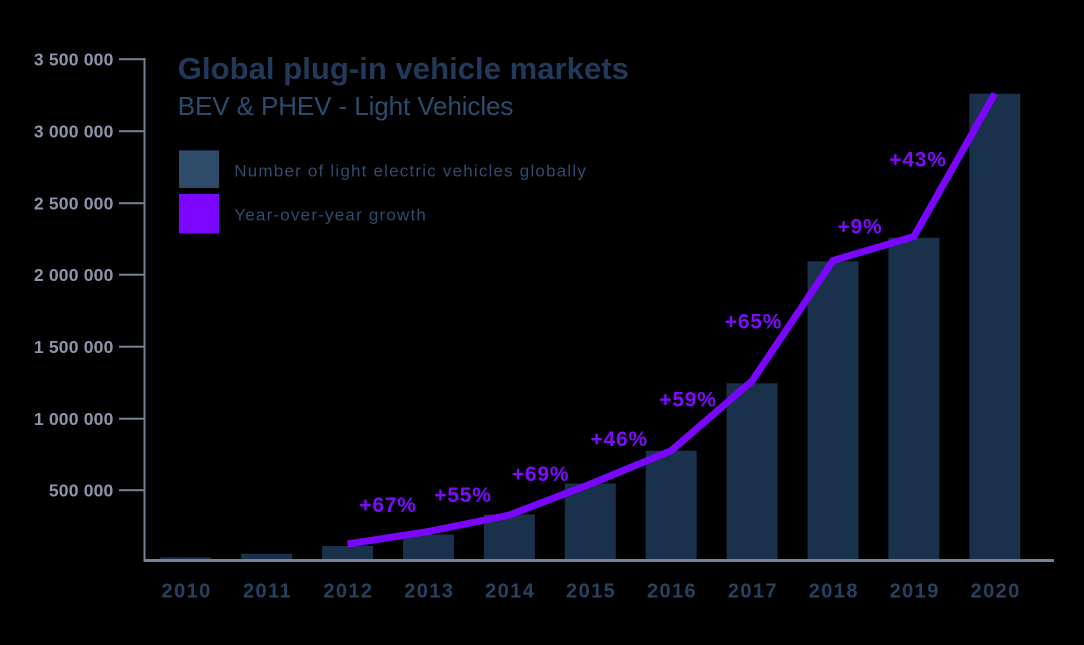 This screenshot has height=645, width=1084. Describe the element at coordinates (541, 474) in the screenshot. I see `svg-text: +69%` at that location.